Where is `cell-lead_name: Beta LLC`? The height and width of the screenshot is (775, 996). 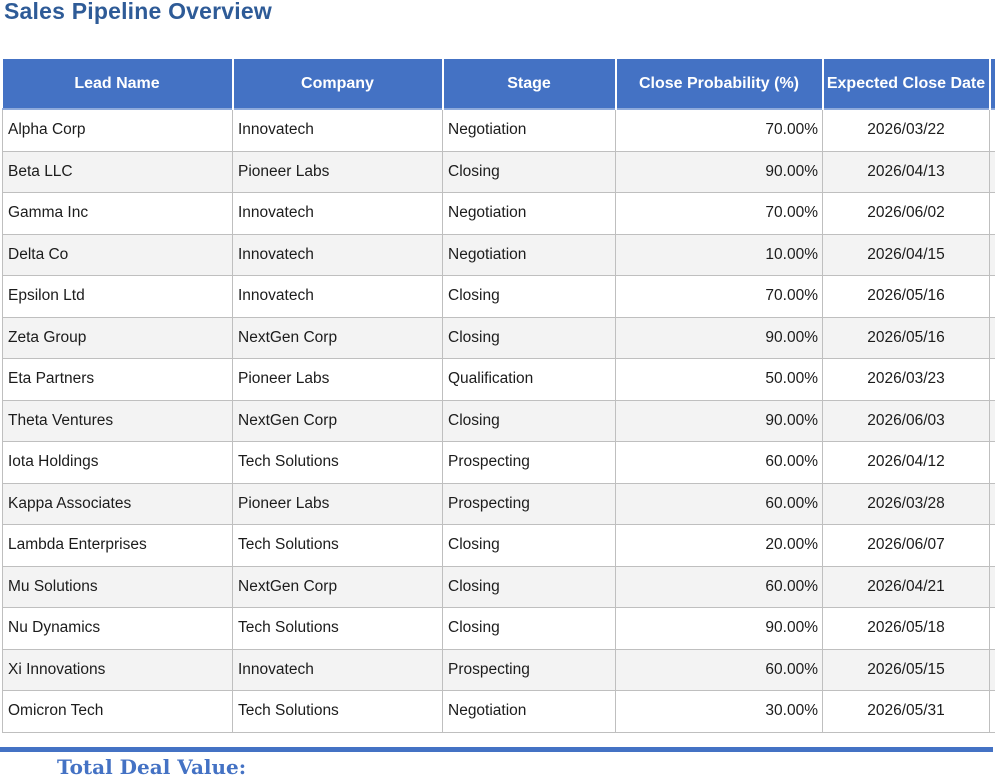
cell-lead_name: Beta LLC is located at coordinates (117, 171).